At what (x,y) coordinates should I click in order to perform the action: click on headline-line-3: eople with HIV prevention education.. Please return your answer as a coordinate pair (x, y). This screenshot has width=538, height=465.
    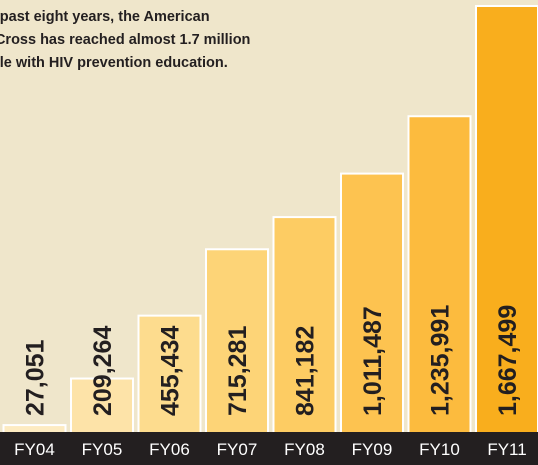
    Looking at the image, I should click on (114, 63).